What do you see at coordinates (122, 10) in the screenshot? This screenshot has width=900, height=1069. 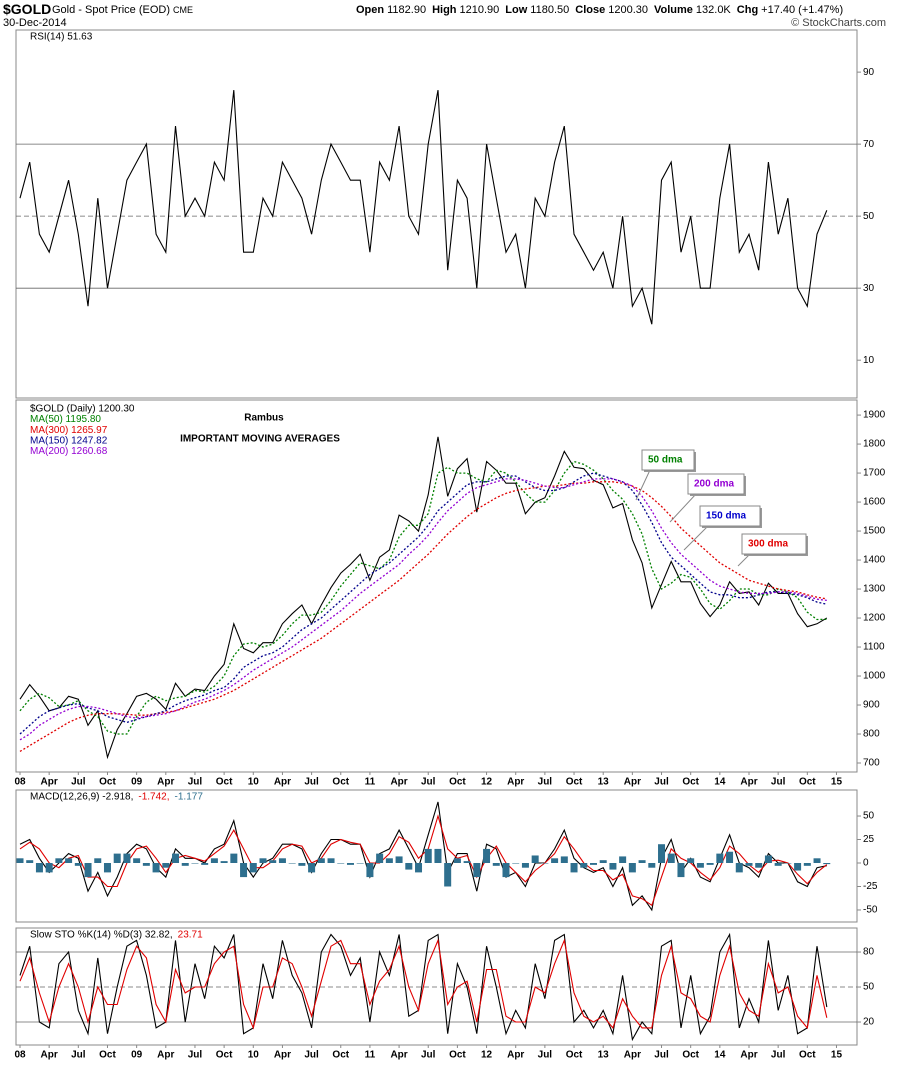 I see `instrument-name: Gold - Spot Price (EOD) CME` at bounding box center [122, 10].